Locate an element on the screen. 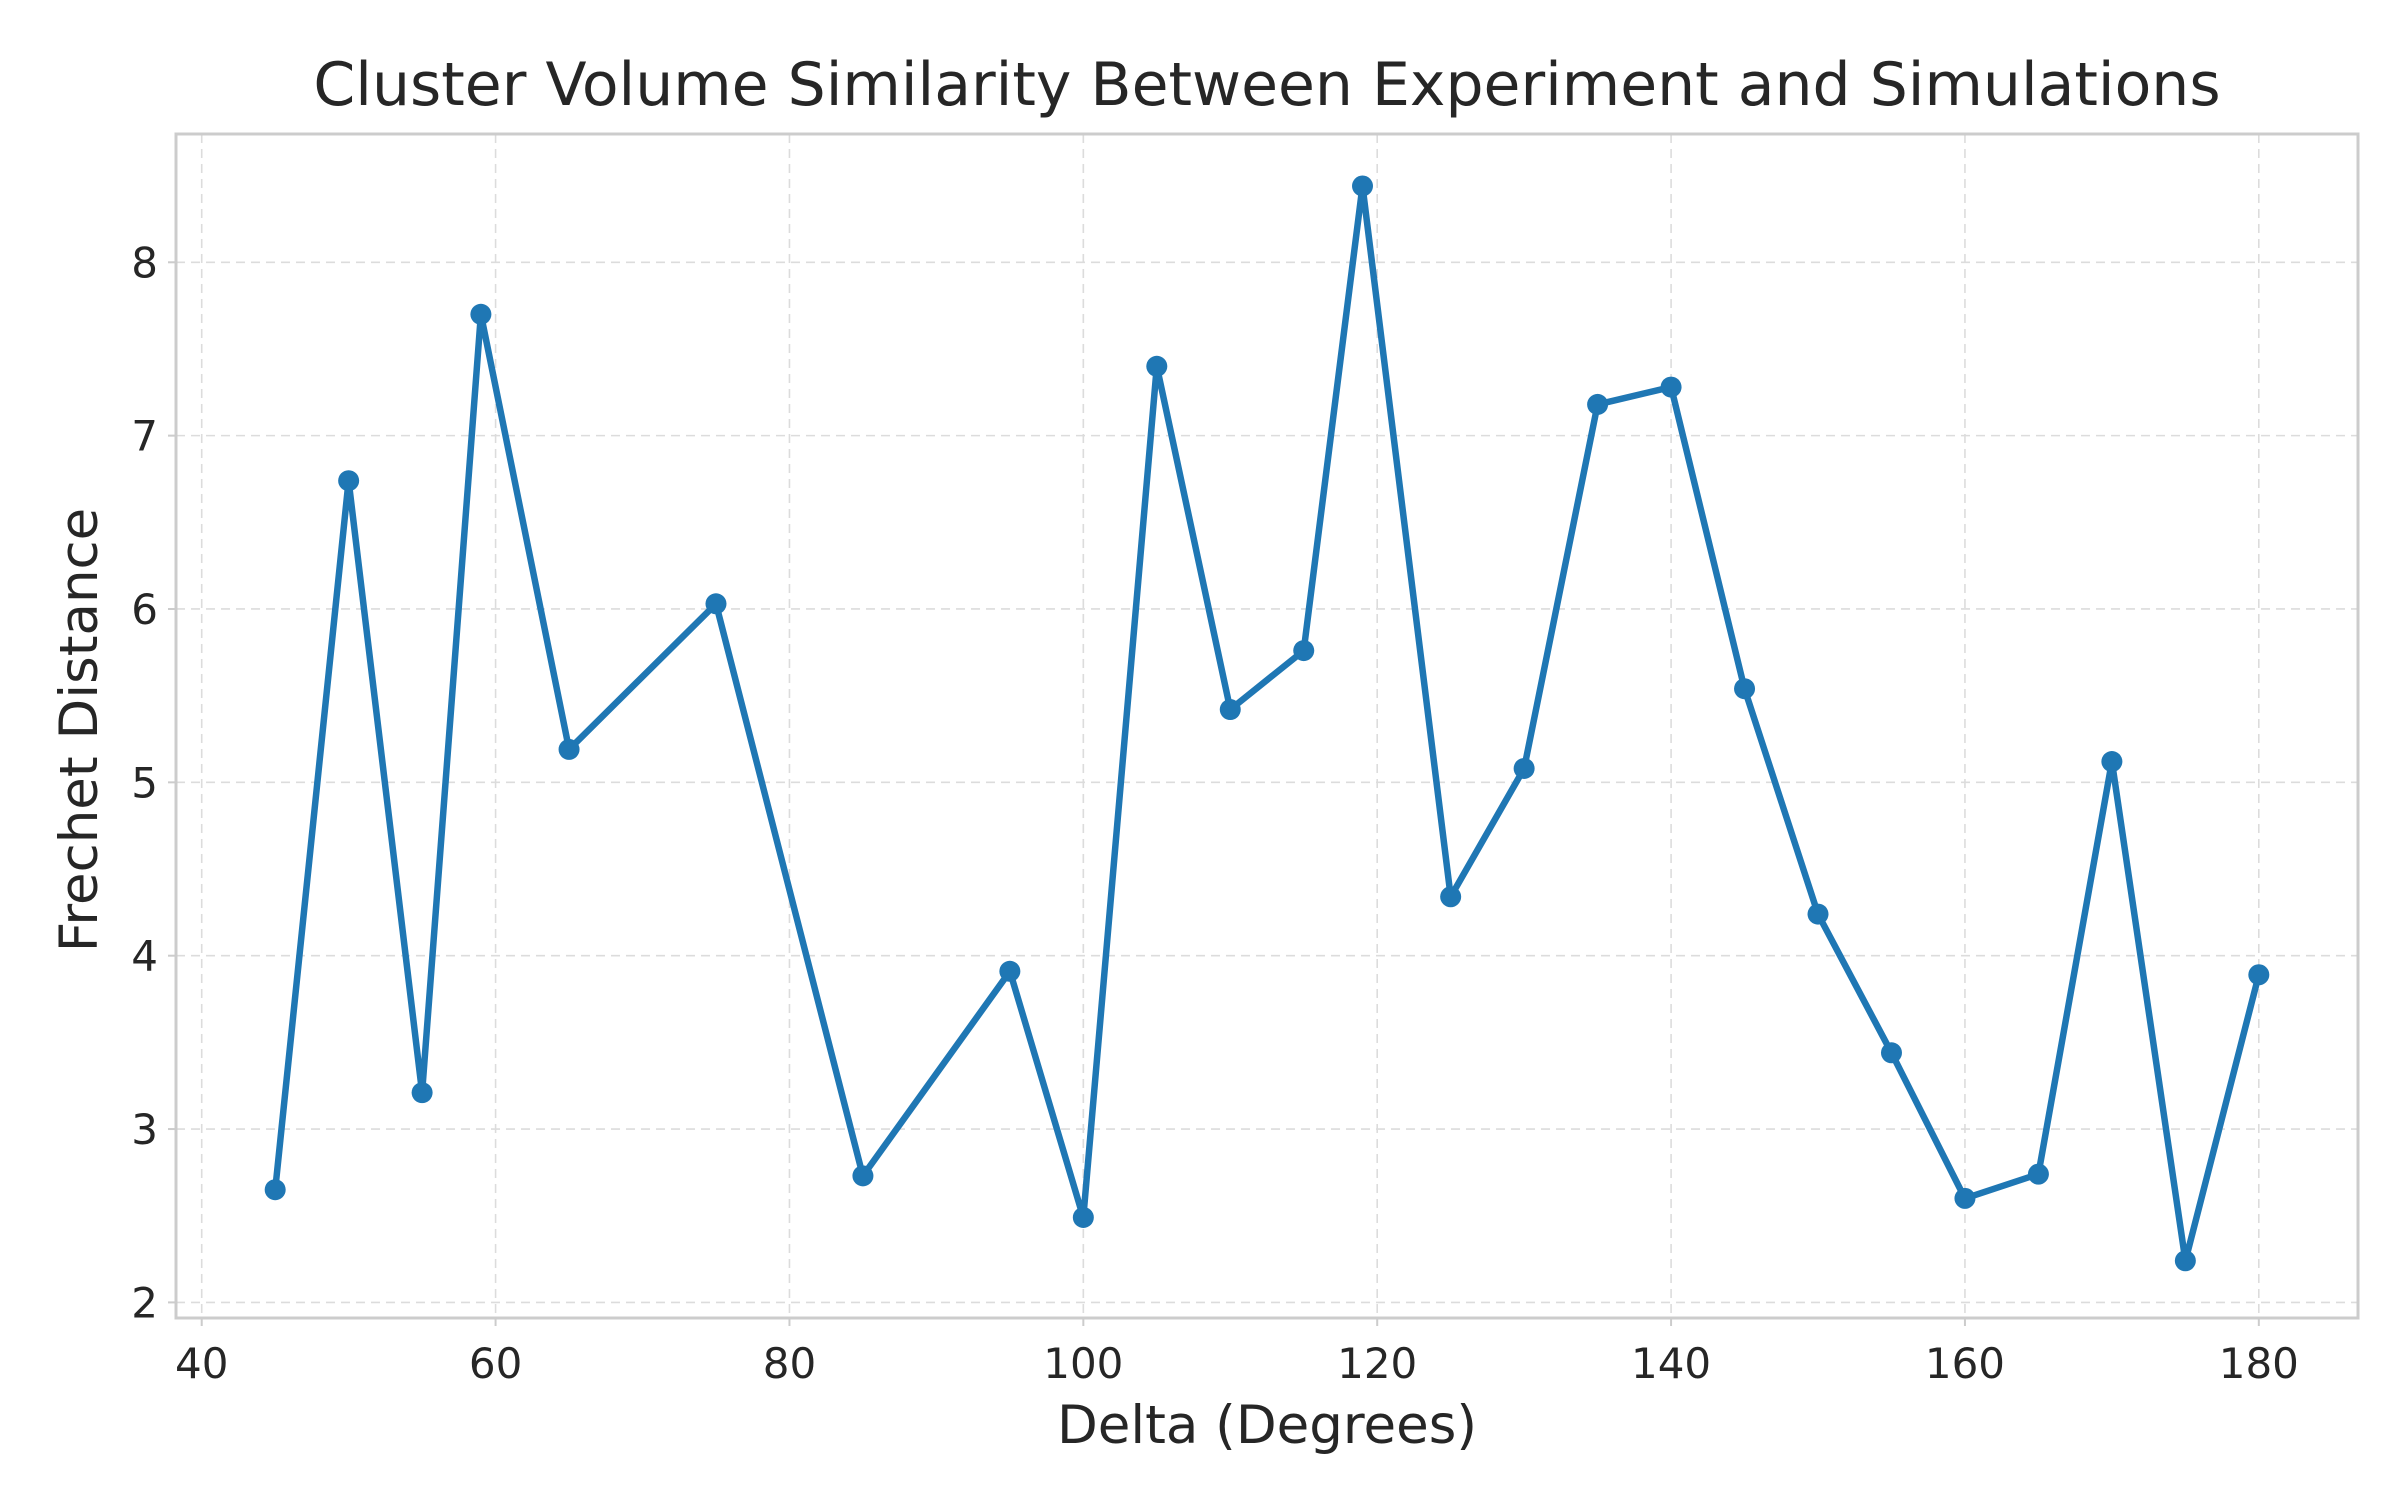  y-tick-label: 4 is located at coordinates (144, 956).